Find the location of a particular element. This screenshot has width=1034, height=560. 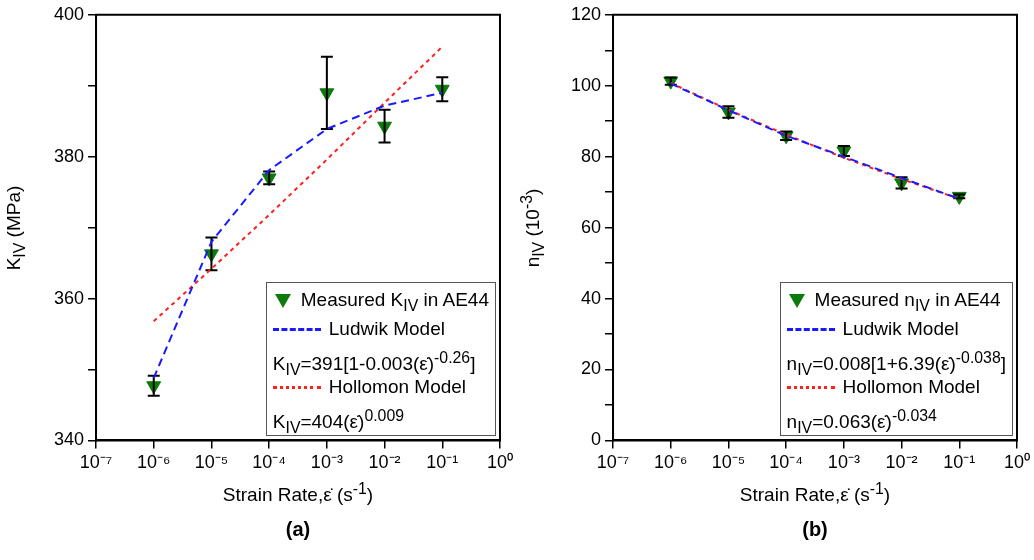

y-tick-label: 360 is located at coordinates (69, 297).